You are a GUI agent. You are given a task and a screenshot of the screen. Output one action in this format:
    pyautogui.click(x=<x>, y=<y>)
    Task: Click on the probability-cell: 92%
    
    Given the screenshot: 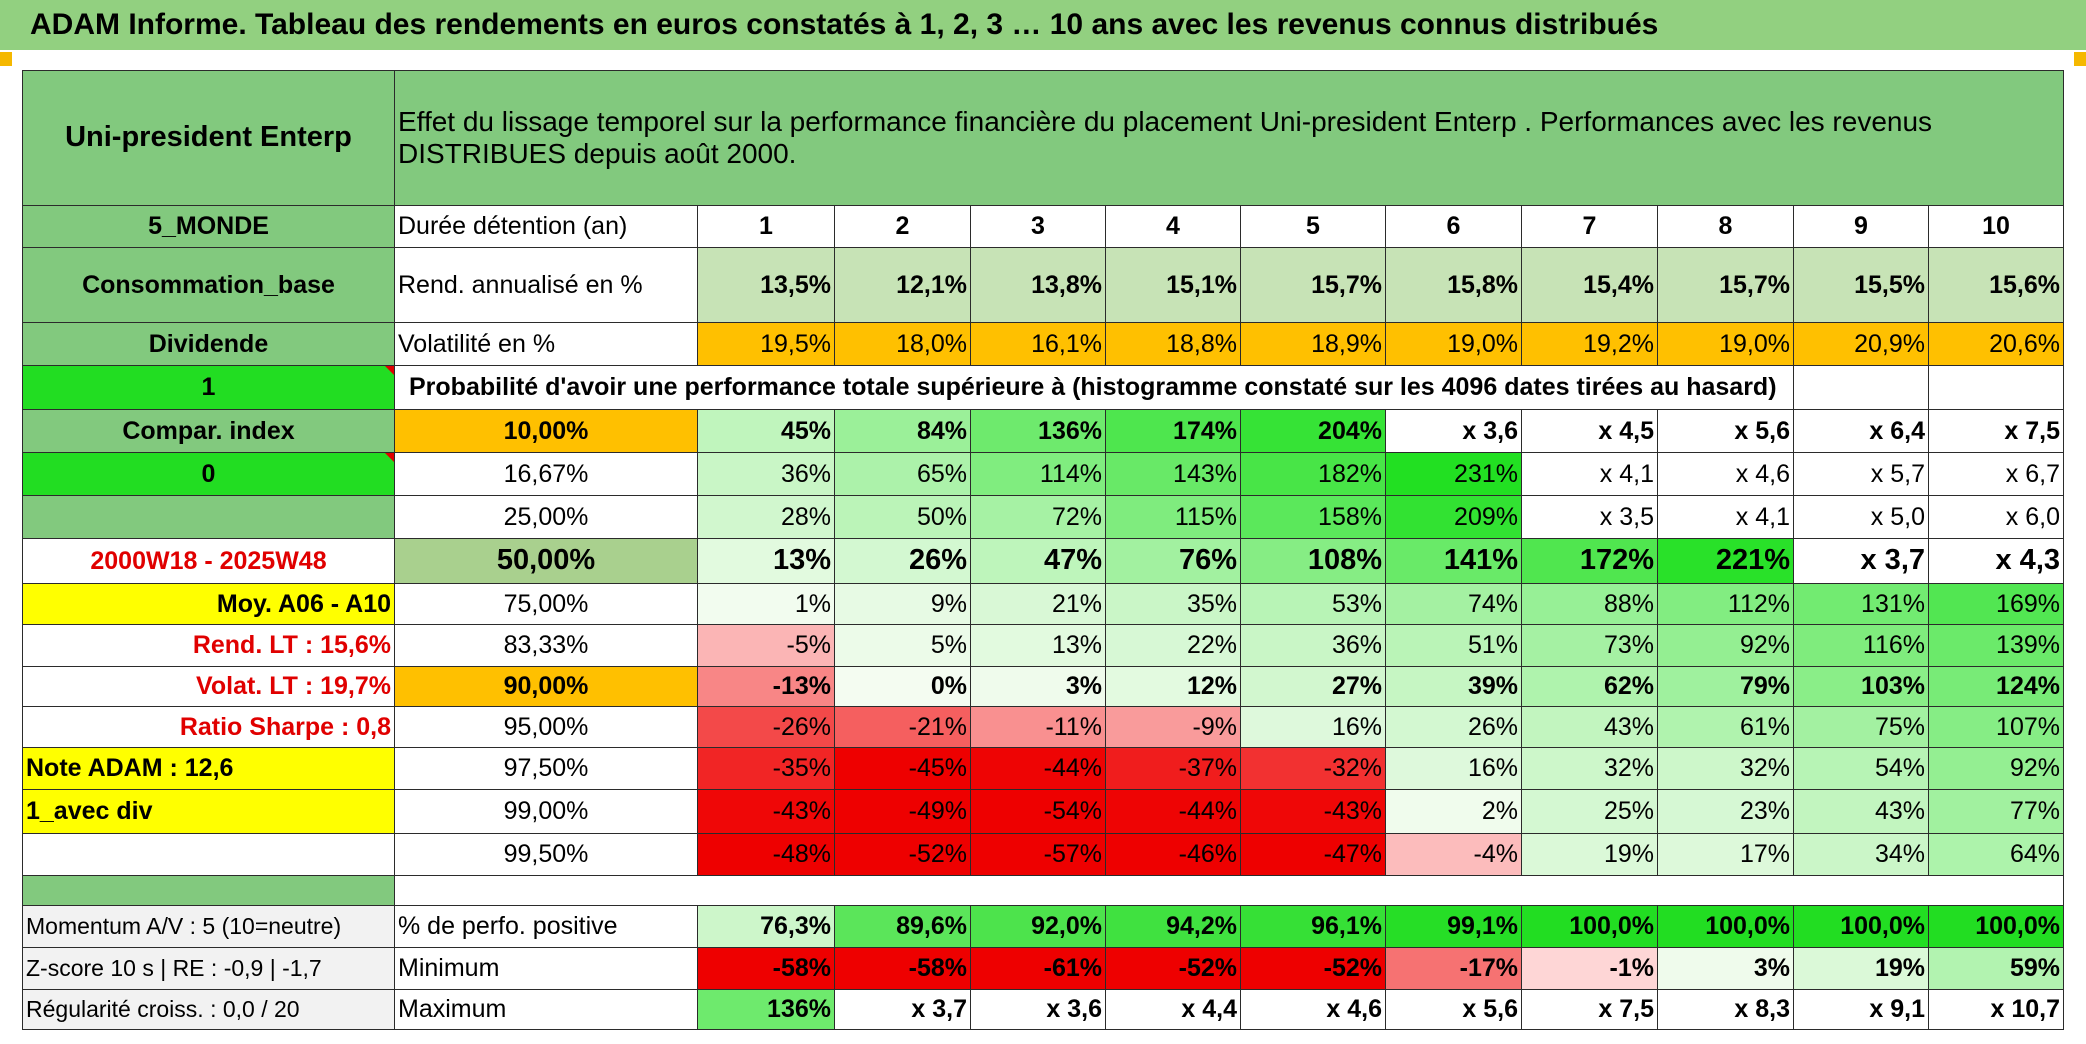 What is the action you would take?
    pyautogui.click(x=1726, y=646)
    